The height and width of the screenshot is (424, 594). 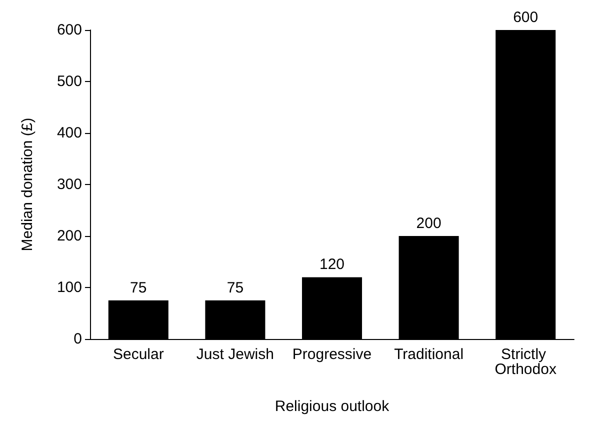 I want to click on x-tick-label: Strictly Orthodox, so click(x=525, y=362).